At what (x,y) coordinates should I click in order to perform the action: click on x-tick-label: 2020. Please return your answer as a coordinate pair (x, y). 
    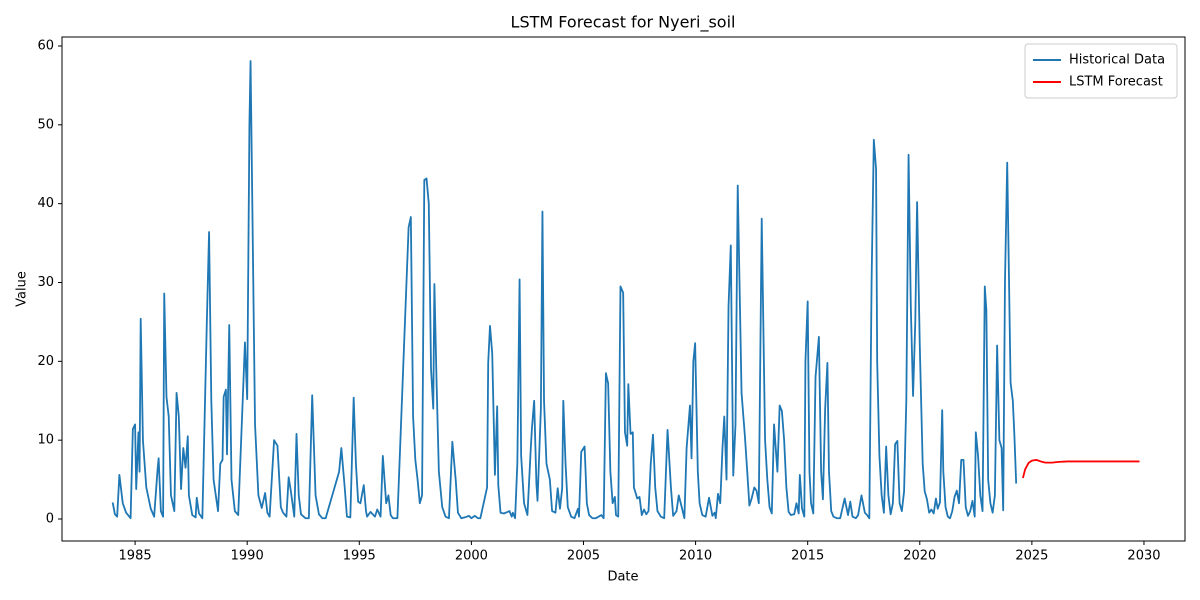
    Looking at the image, I should click on (919, 556).